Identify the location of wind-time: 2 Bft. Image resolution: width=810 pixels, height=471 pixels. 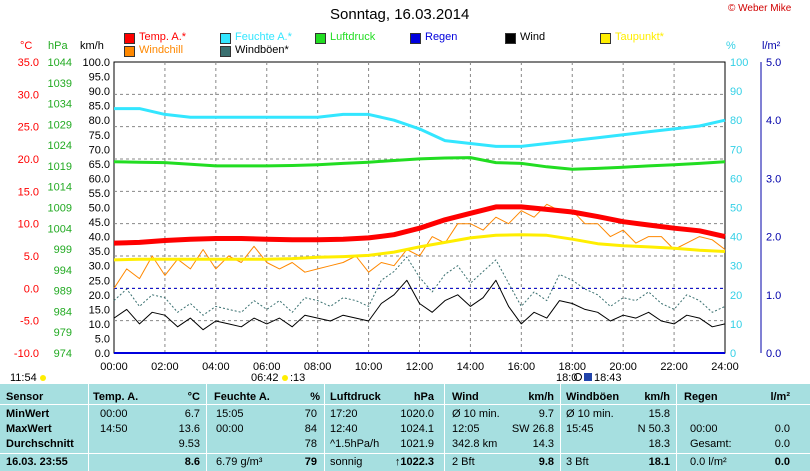
(463, 462).